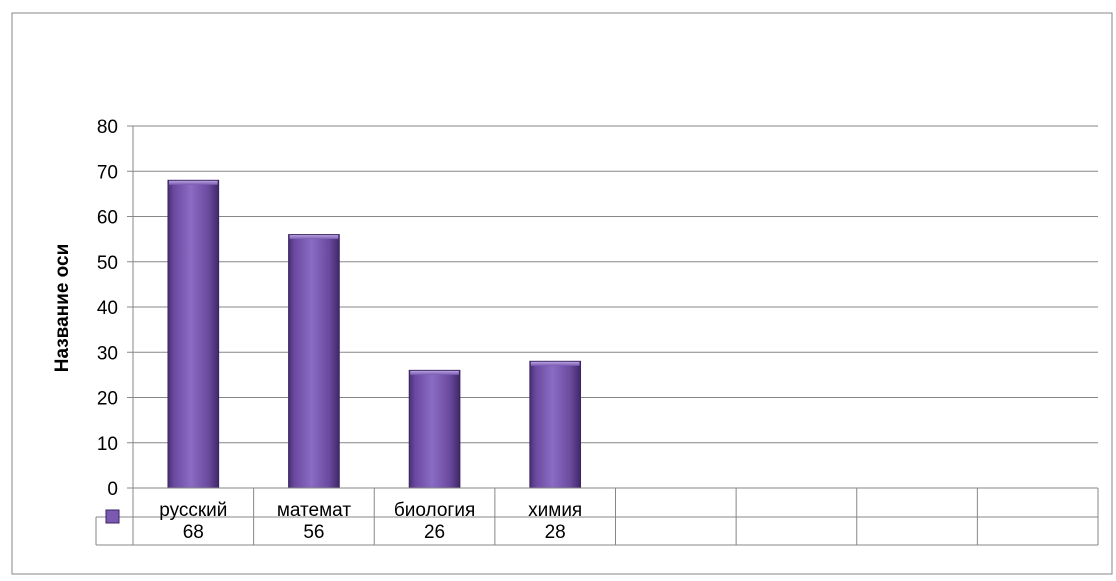  What do you see at coordinates (434, 510) in the screenshot?
I see `category-label: биология` at bounding box center [434, 510].